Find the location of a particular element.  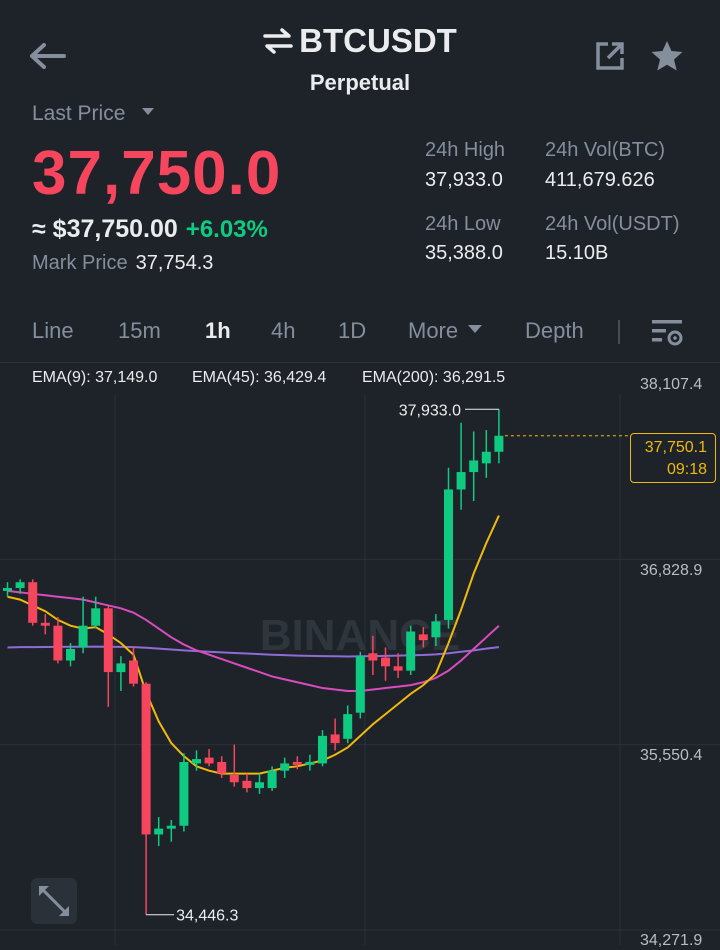

high-marker-label: 37,933.0 is located at coordinates (430, 410).